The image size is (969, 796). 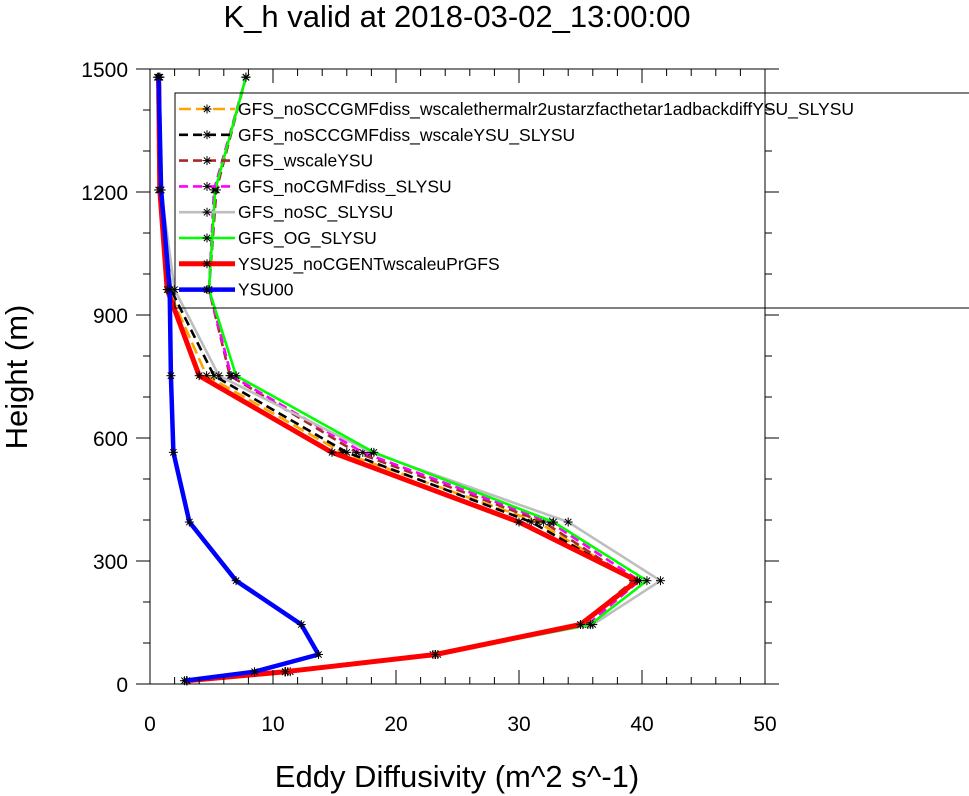 I want to click on legend-label: YSU00, so click(x=266, y=290).